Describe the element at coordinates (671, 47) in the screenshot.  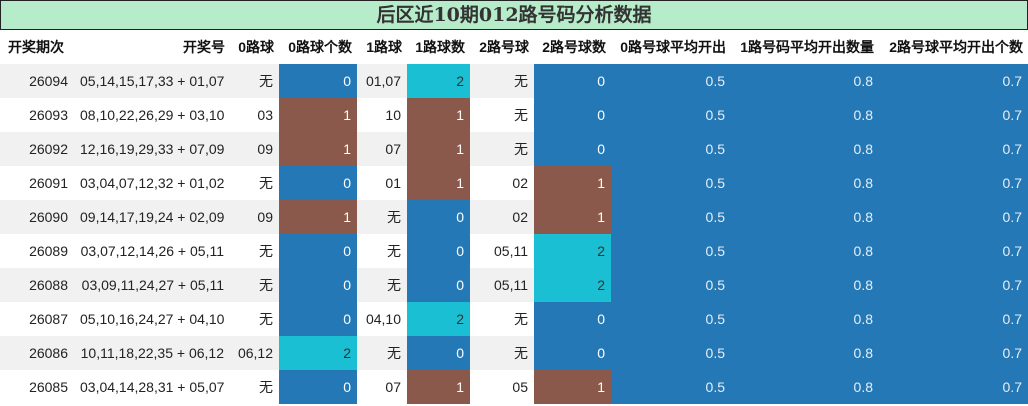
I see `header-route0-avg: 0路号球平均开出` at that location.